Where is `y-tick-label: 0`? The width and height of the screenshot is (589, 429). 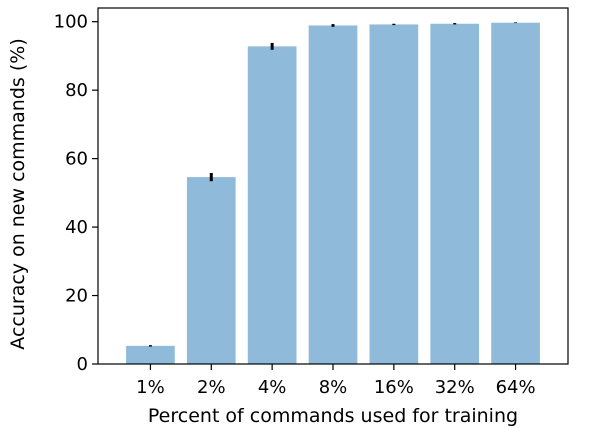
y-tick-label: 0 is located at coordinates (82, 364).